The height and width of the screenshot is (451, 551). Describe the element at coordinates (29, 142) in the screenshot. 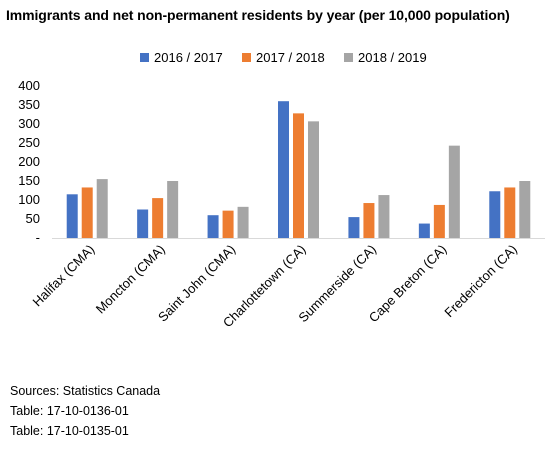

I see `y-tick-label: 250` at that location.